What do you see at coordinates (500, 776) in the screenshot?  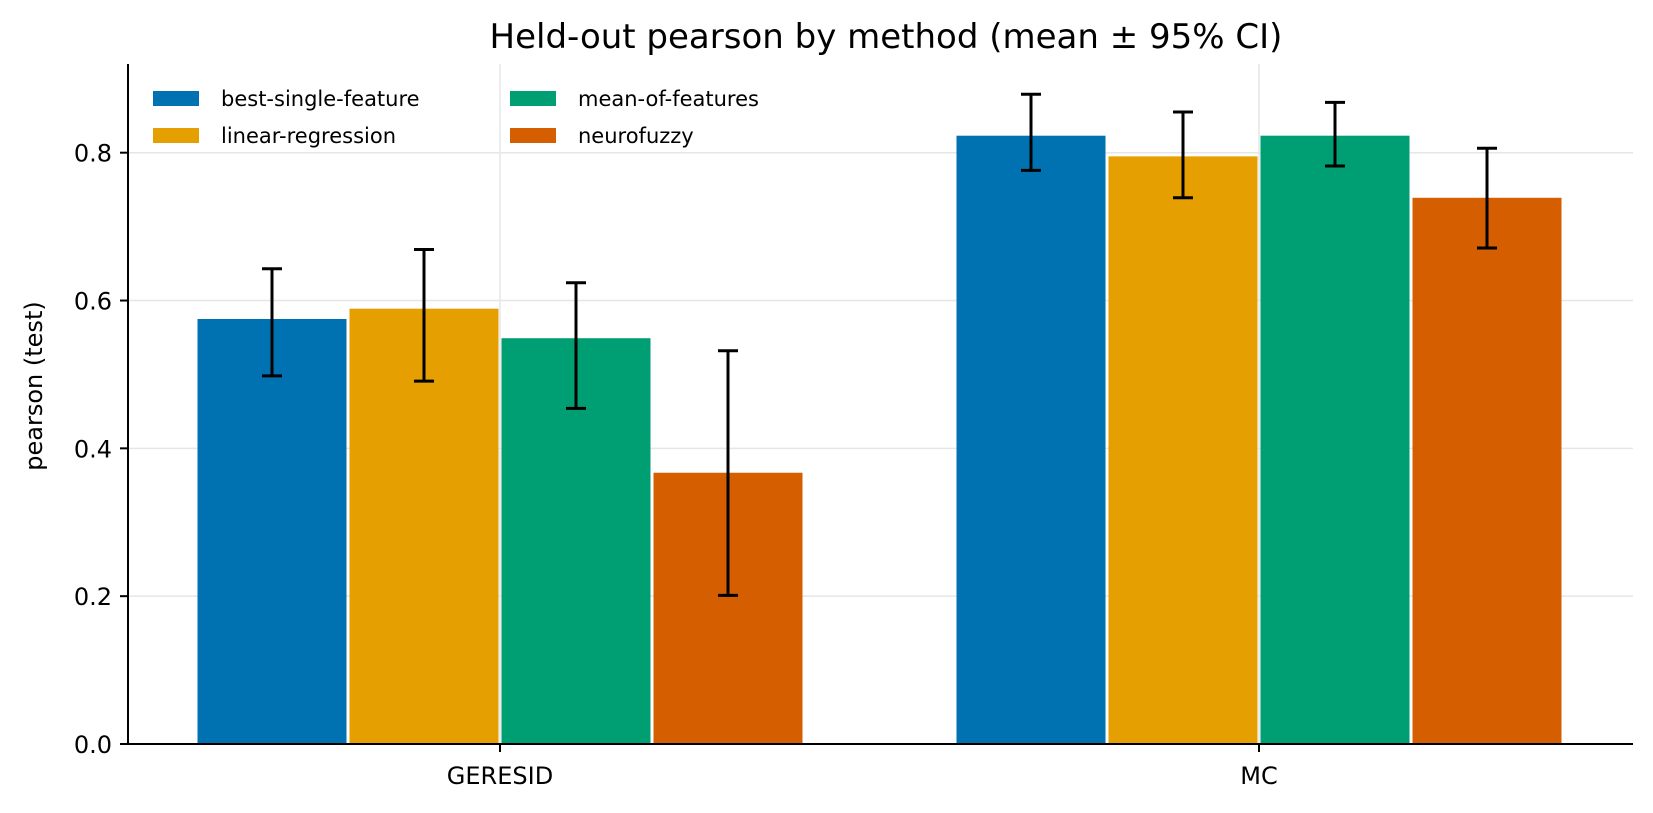 I see `x-tick-label: GERESID` at bounding box center [500, 776].